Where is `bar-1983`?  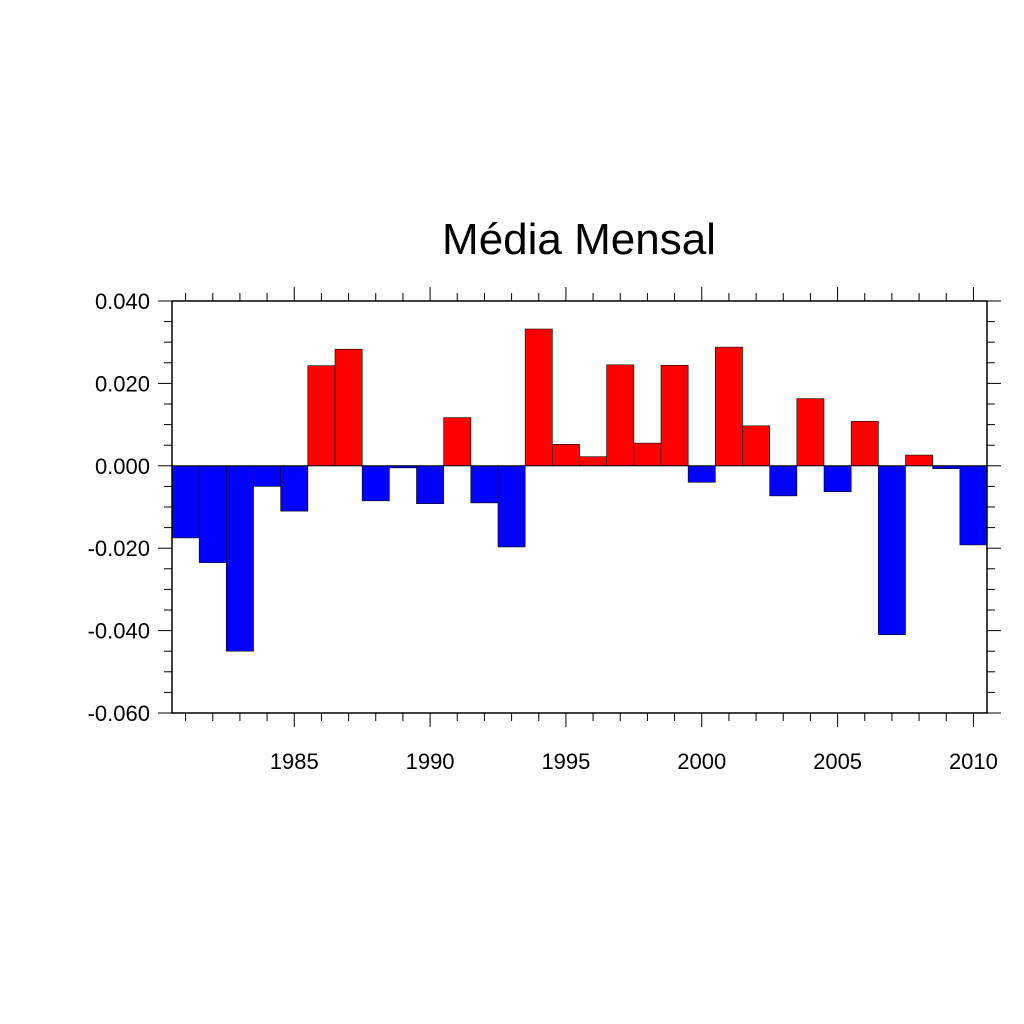
bar-1983 is located at coordinates (240, 558).